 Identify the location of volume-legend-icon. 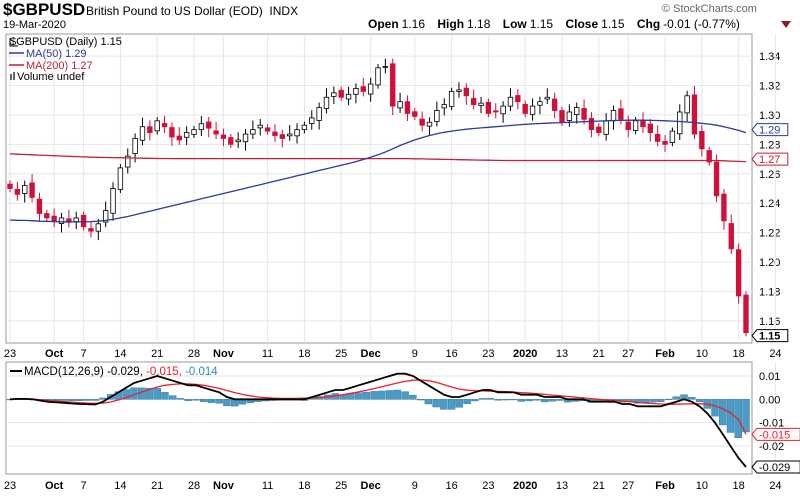
(11, 77).